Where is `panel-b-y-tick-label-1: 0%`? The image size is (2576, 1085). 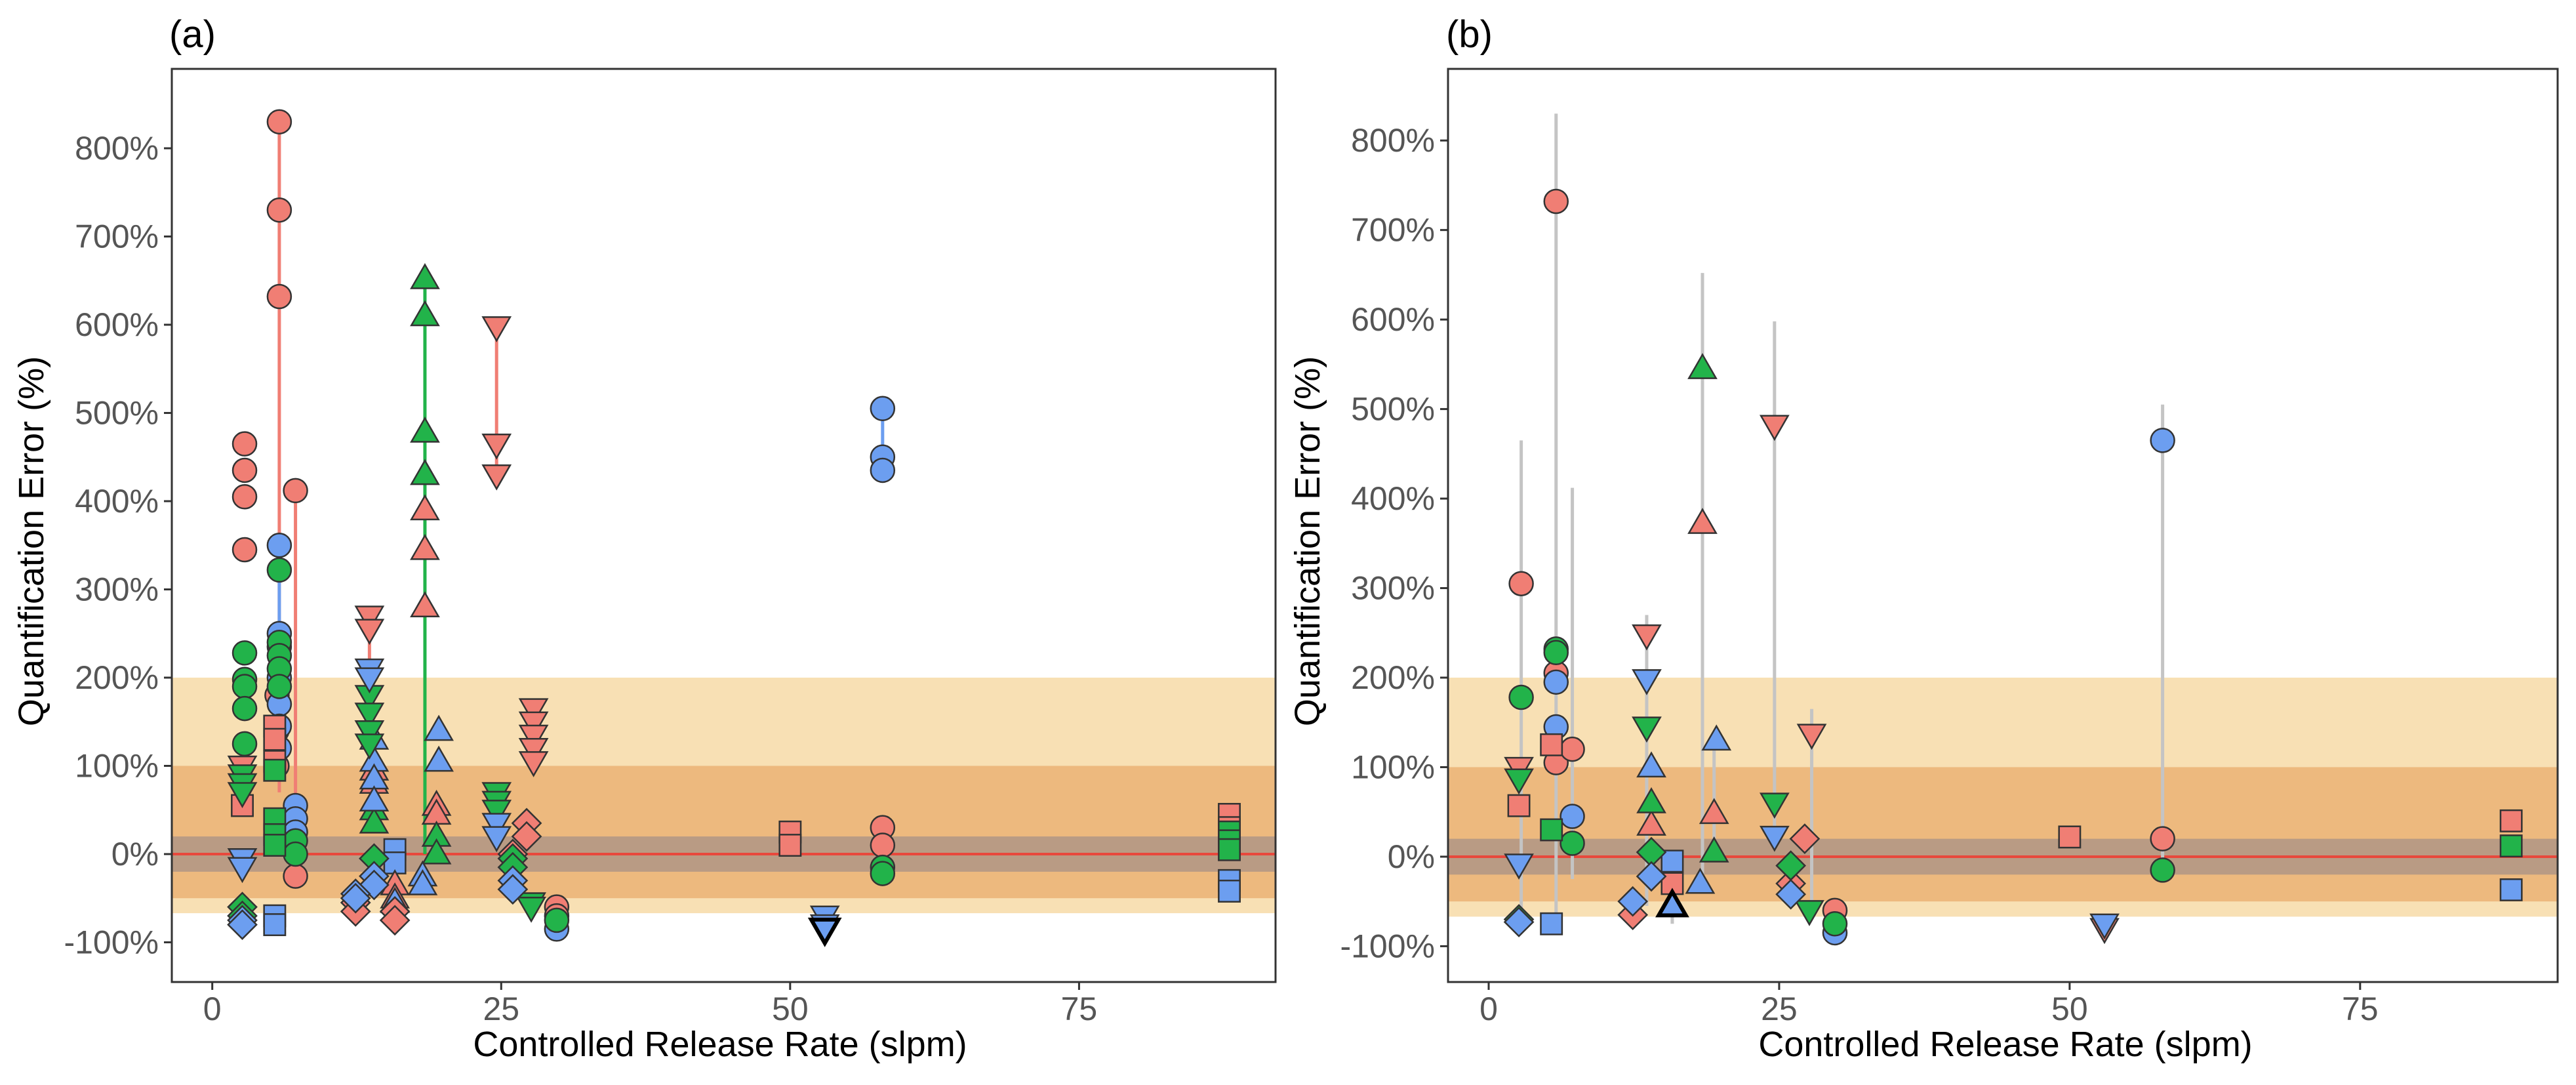 panel-b-y-tick-label-1: 0% is located at coordinates (1411, 856).